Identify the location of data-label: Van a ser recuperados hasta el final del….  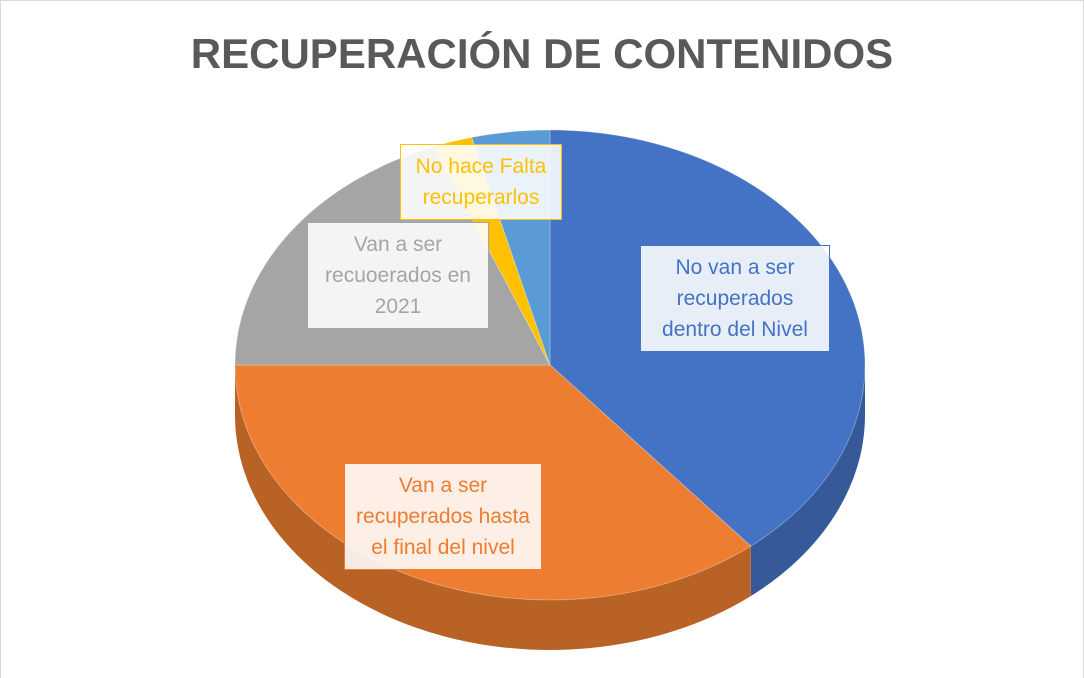
(443, 516).